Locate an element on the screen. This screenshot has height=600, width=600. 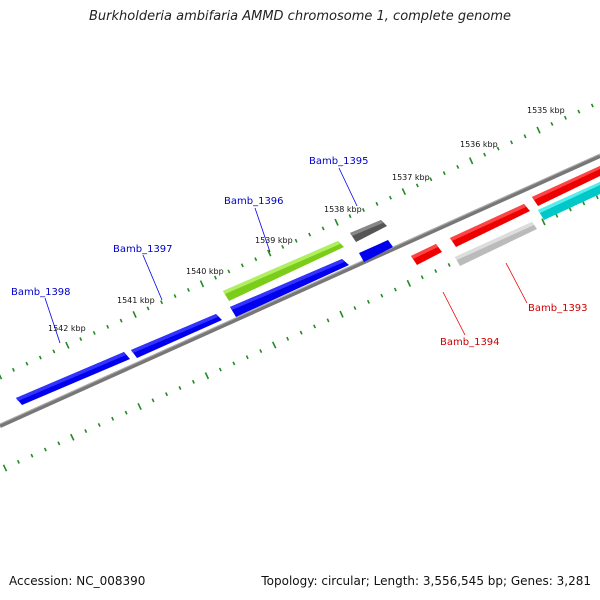
scale-label-1539: 1539 kbp is located at coordinates (274, 240).